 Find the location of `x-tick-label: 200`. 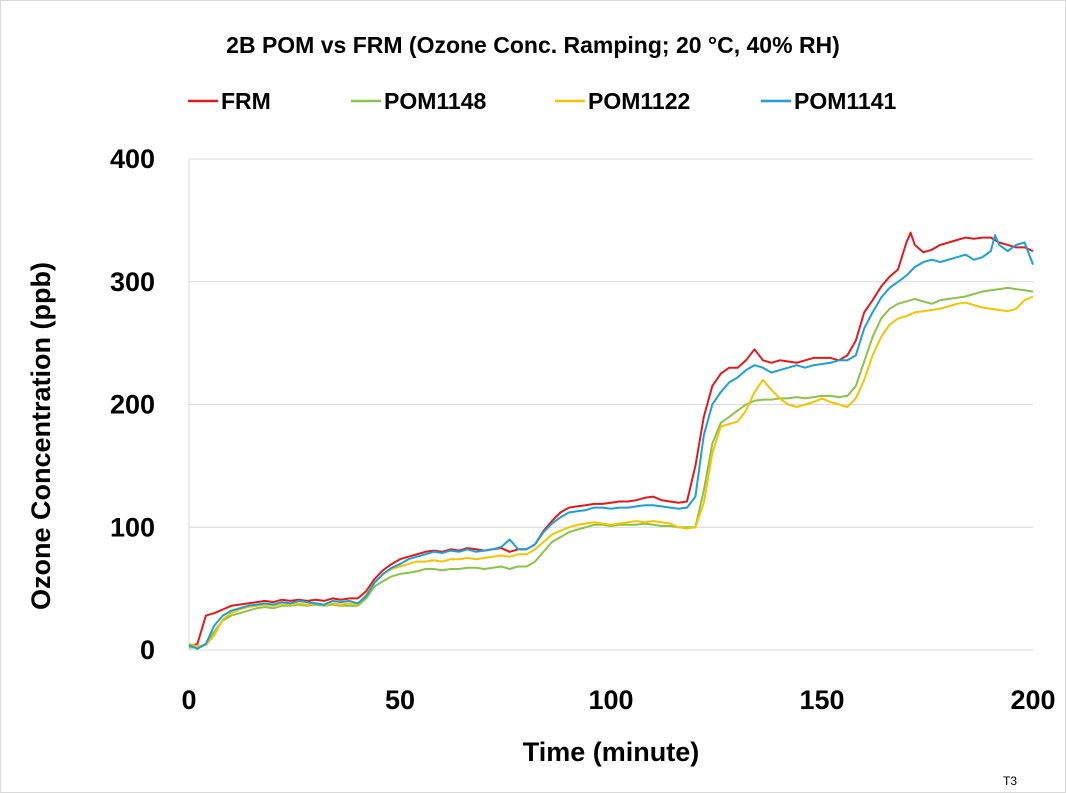

x-tick-label: 200 is located at coordinates (1032, 700).